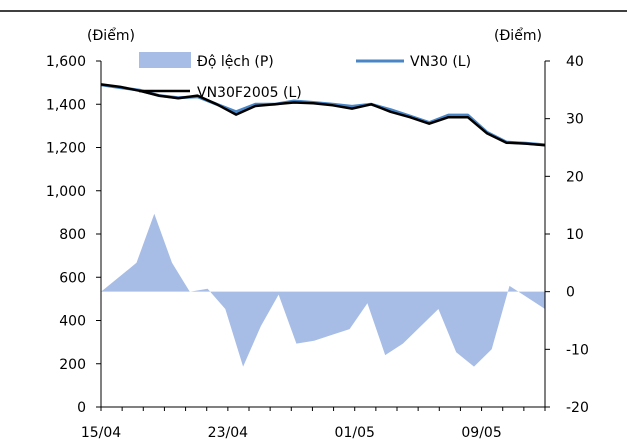 This screenshot has height=446, width=627. Describe the element at coordinates (235, 62) in the screenshot. I see `legend-label-do-lech: Độ lệch (P)` at that location.